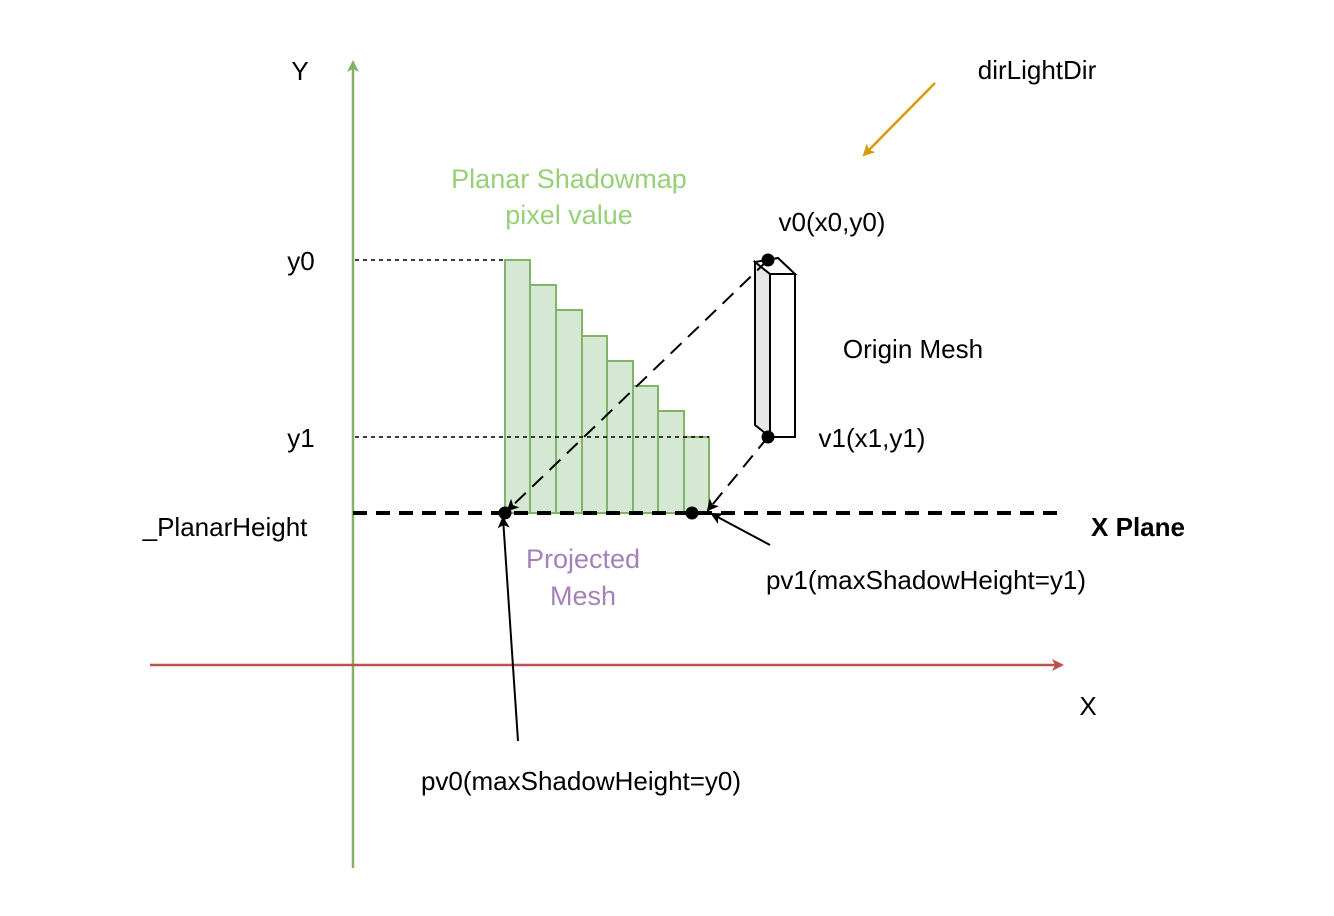  What do you see at coordinates (832, 222) in the screenshot?
I see `v0-label: v0(x0,y0)` at bounding box center [832, 222].